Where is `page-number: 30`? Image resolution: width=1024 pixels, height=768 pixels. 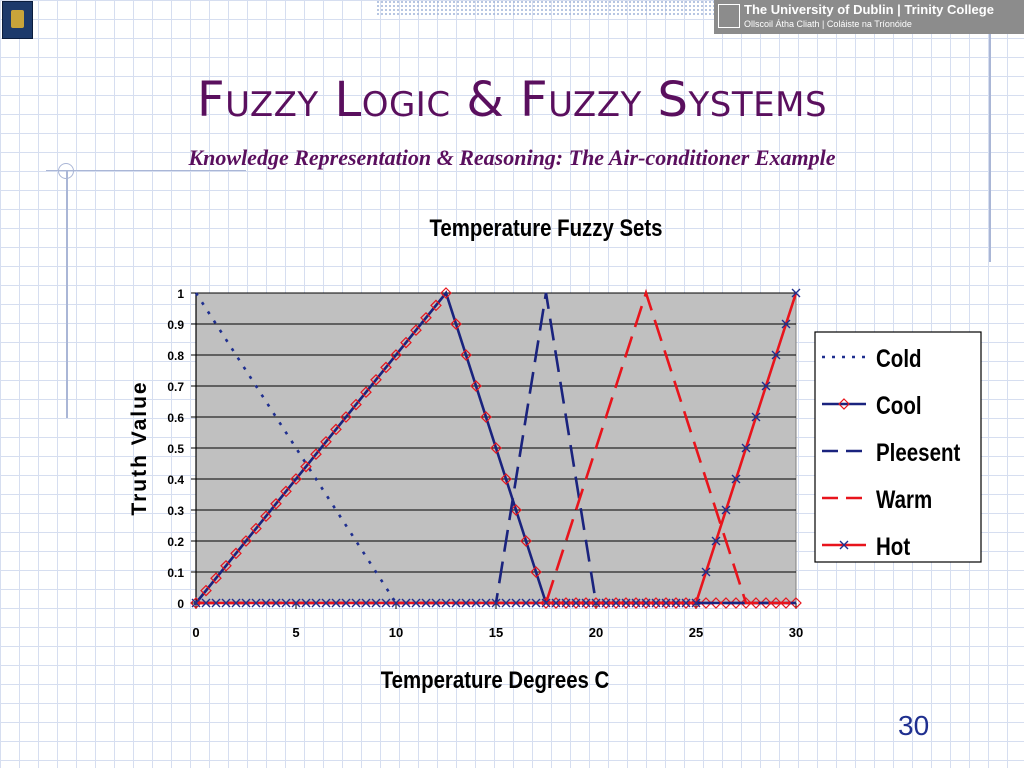 page-number: 30 is located at coordinates (914, 725).